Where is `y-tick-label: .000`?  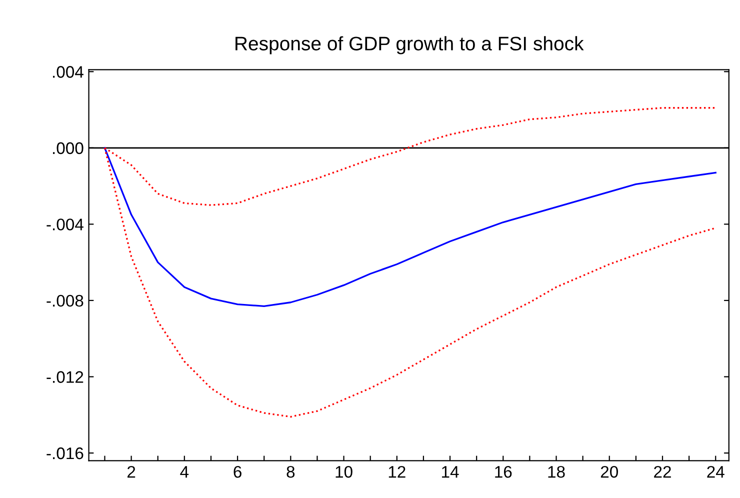
y-tick-label: .000 is located at coordinates (68, 148).